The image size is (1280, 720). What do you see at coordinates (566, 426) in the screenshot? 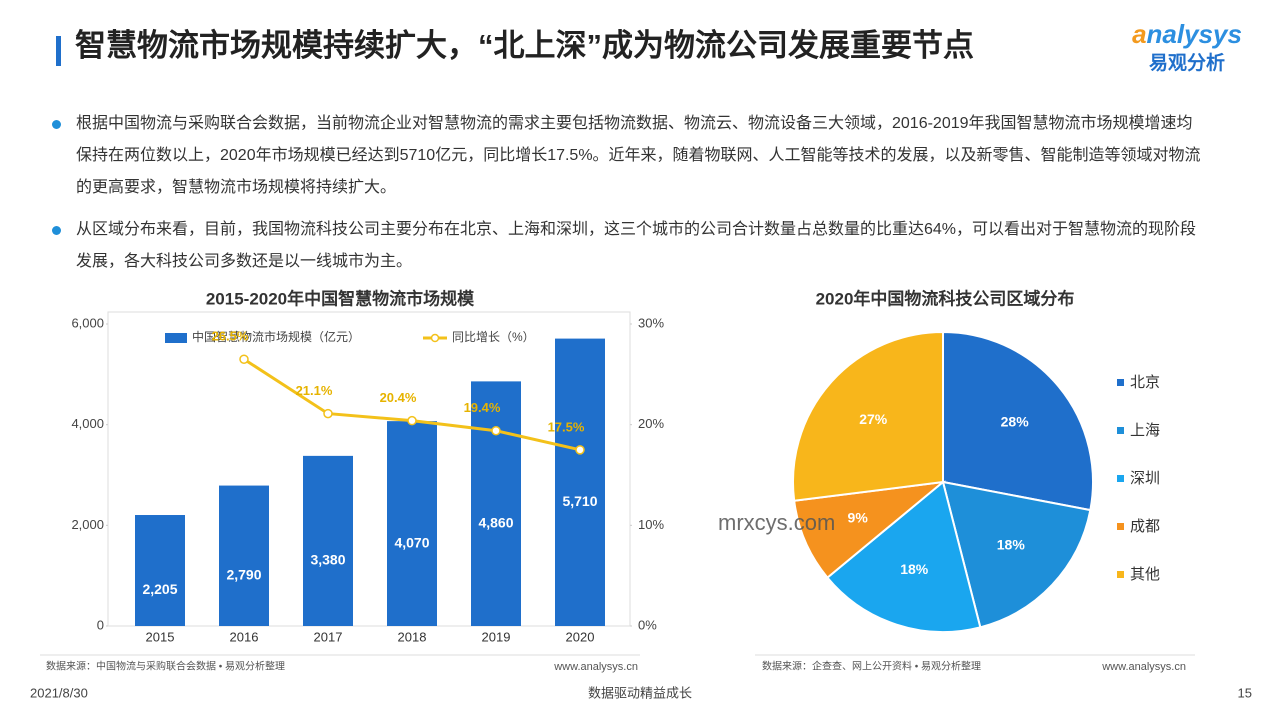
I see `data-label: 17.5%` at bounding box center [566, 426].